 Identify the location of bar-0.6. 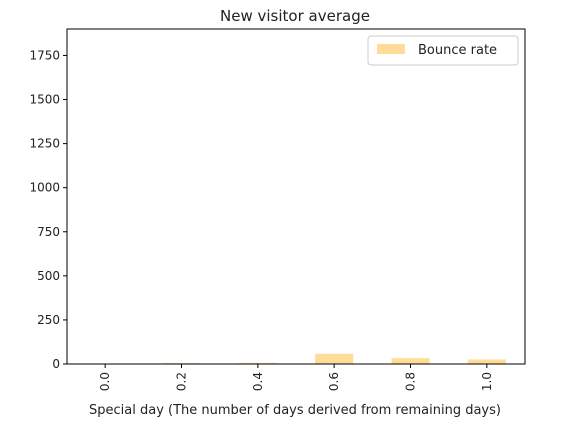
(334, 358).